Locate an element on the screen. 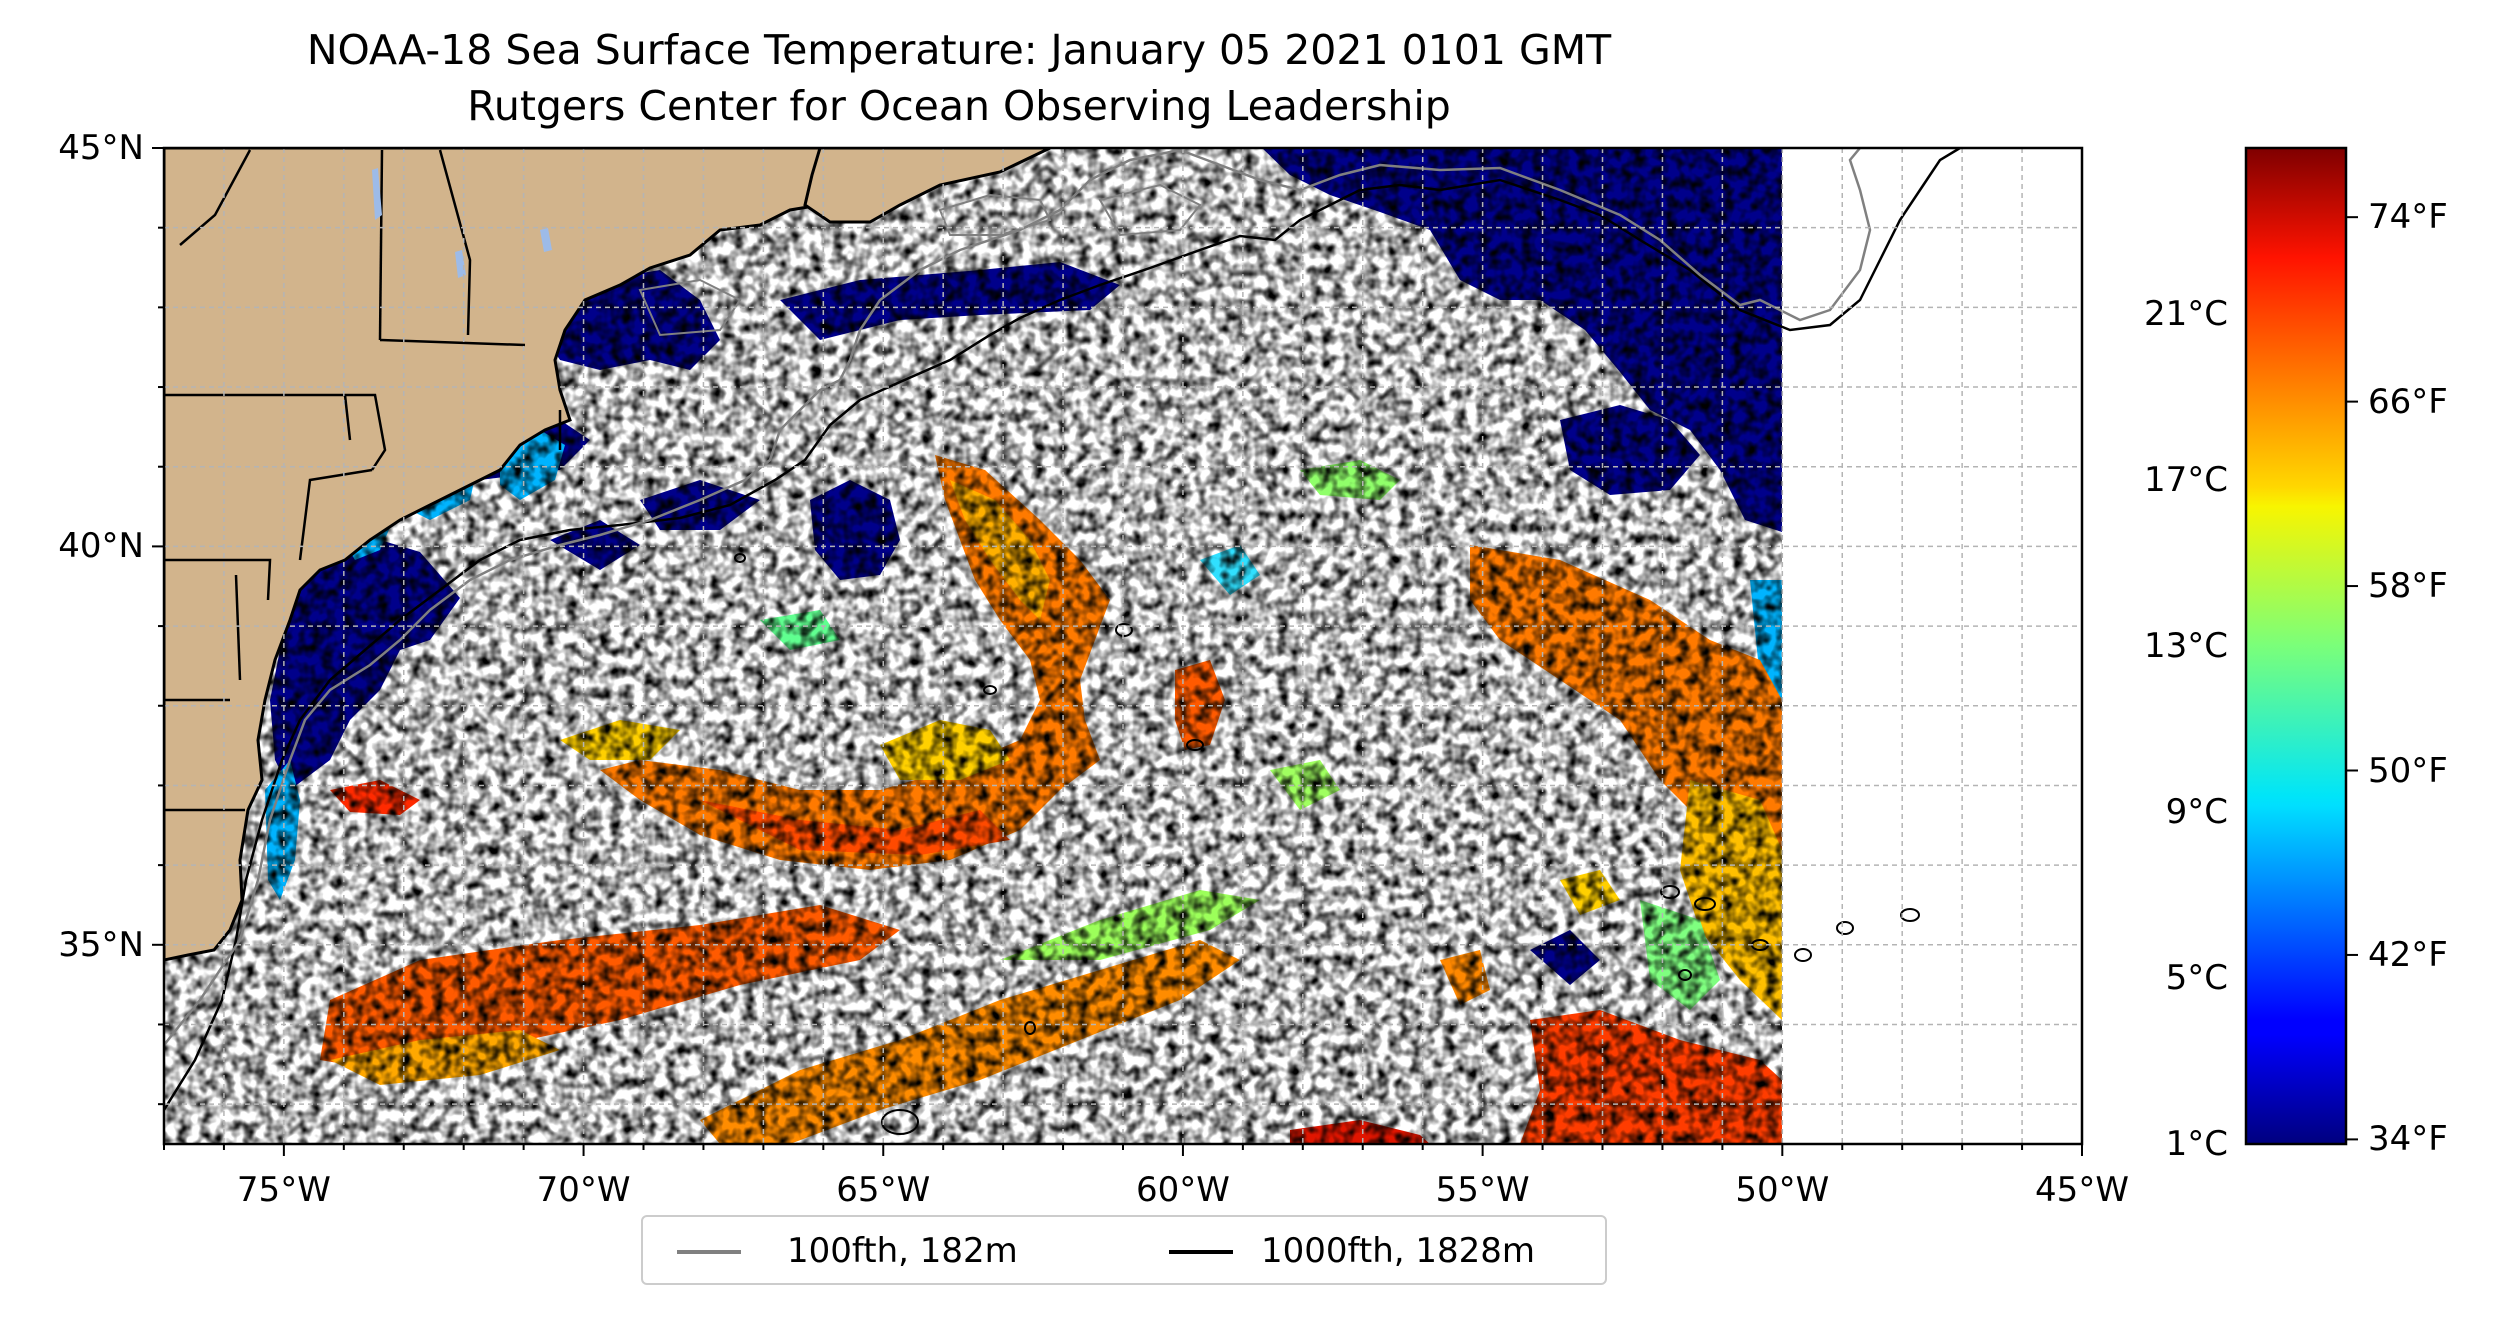 The height and width of the screenshot is (1318, 2502). y-tick-label: 40°N is located at coordinates (101, 546).